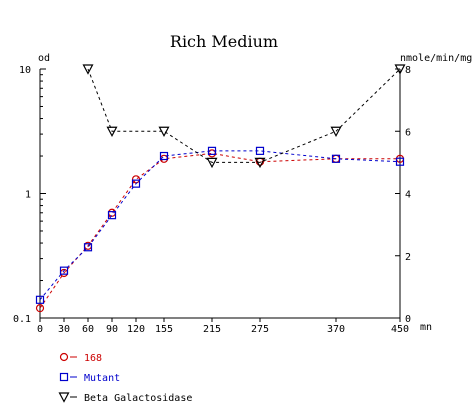  Describe the element at coordinates (80, 358) in the screenshot. I see `legend-entry: 168` at that location.